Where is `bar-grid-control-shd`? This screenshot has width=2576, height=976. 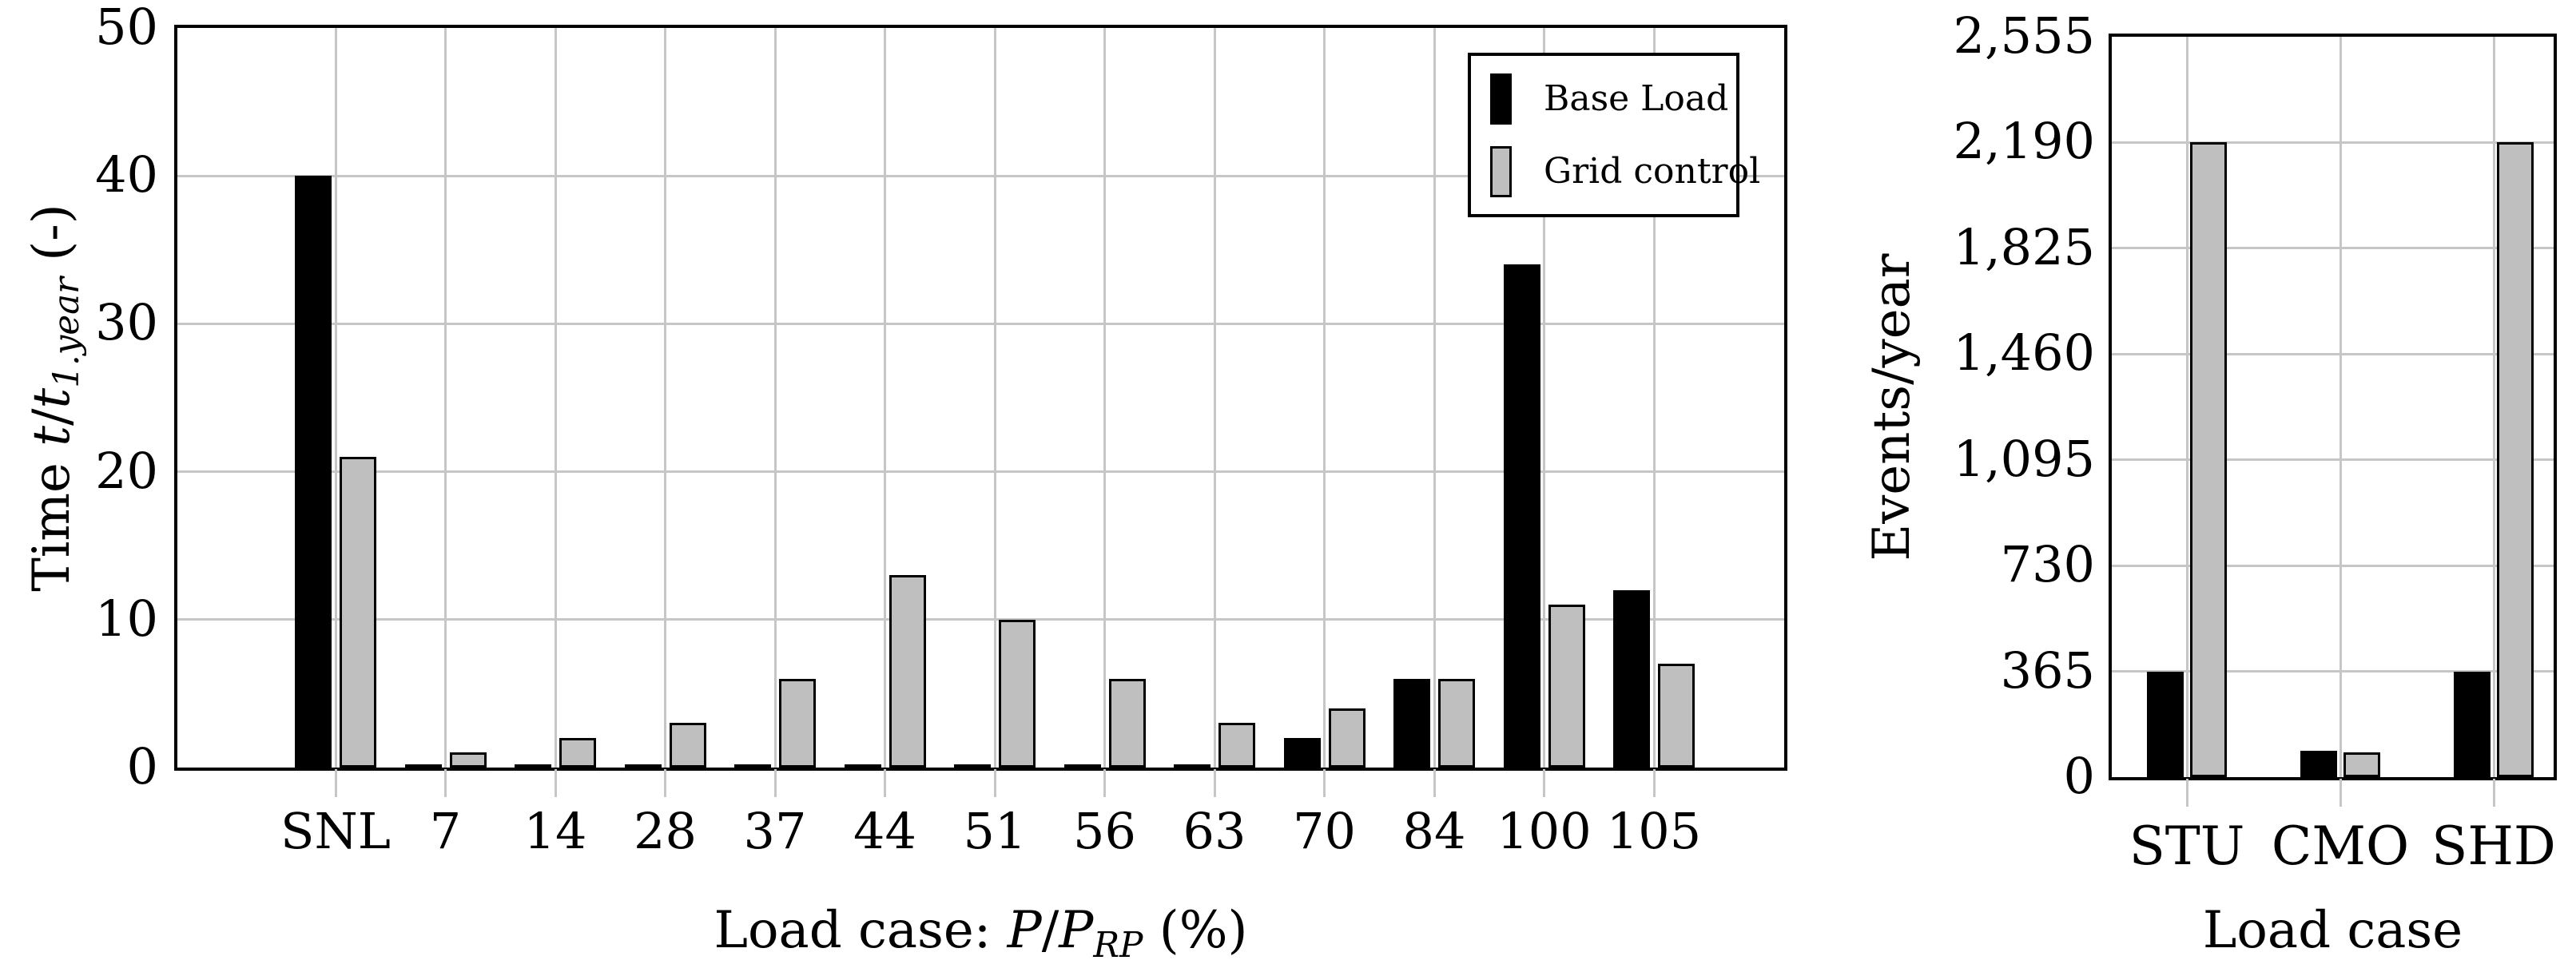 bar-grid-control-shd is located at coordinates (2515, 459).